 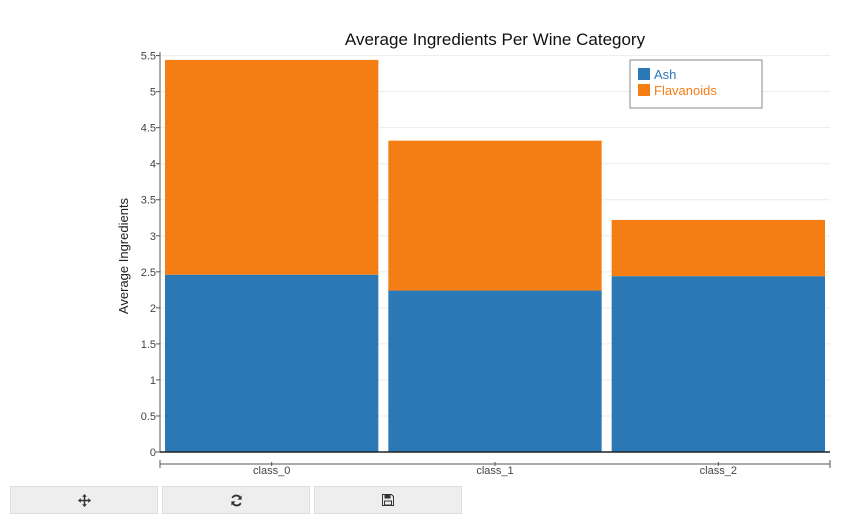 I want to click on y-tick-label: 5.5, so click(x=148, y=57).